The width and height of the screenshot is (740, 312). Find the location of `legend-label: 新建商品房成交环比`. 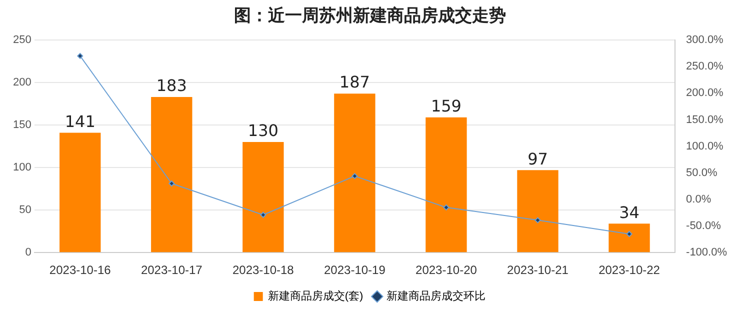

legend-label: 新建商品房成交环比 is located at coordinates (436, 296).